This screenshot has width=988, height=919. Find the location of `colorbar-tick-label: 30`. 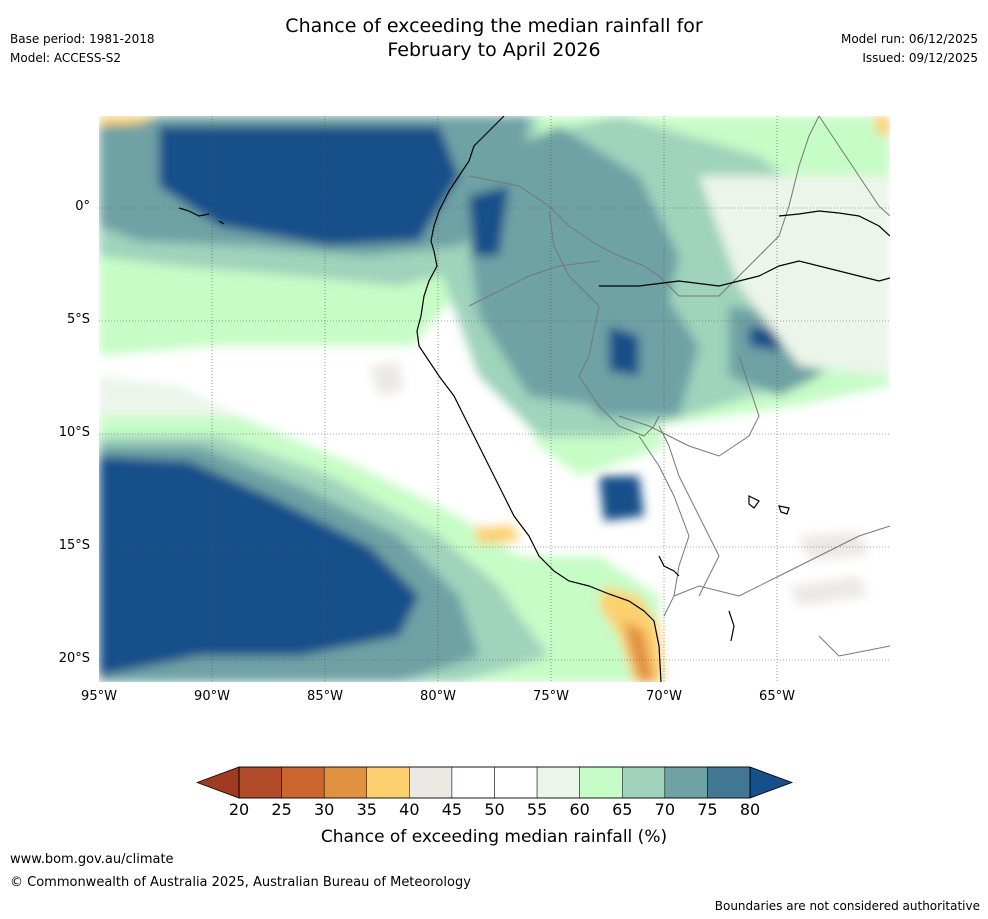

colorbar-tick-label: 30 is located at coordinates (324, 809).